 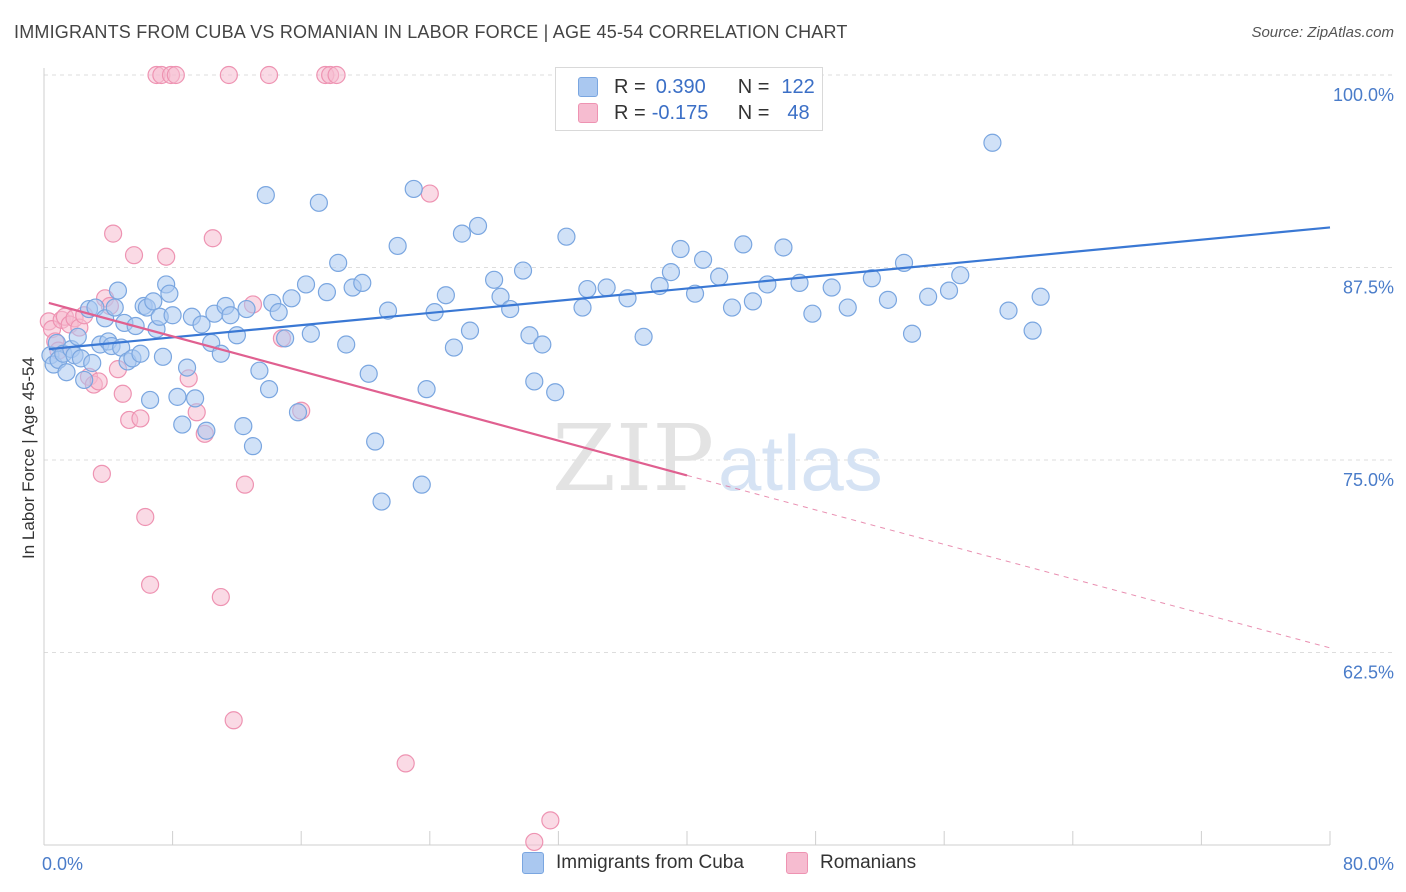 What do you see at coordinates (1322, 32) in the screenshot?
I see `chart-source: Source: ZipAtlas.com` at bounding box center [1322, 32].